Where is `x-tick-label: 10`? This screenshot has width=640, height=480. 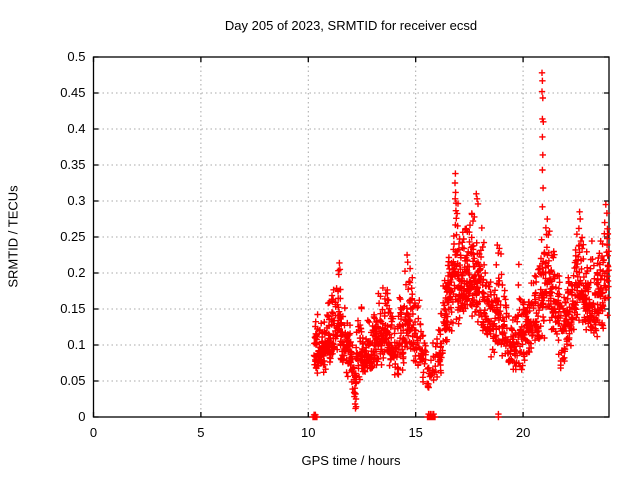
x-tick-label: 10 is located at coordinates (308, 432).